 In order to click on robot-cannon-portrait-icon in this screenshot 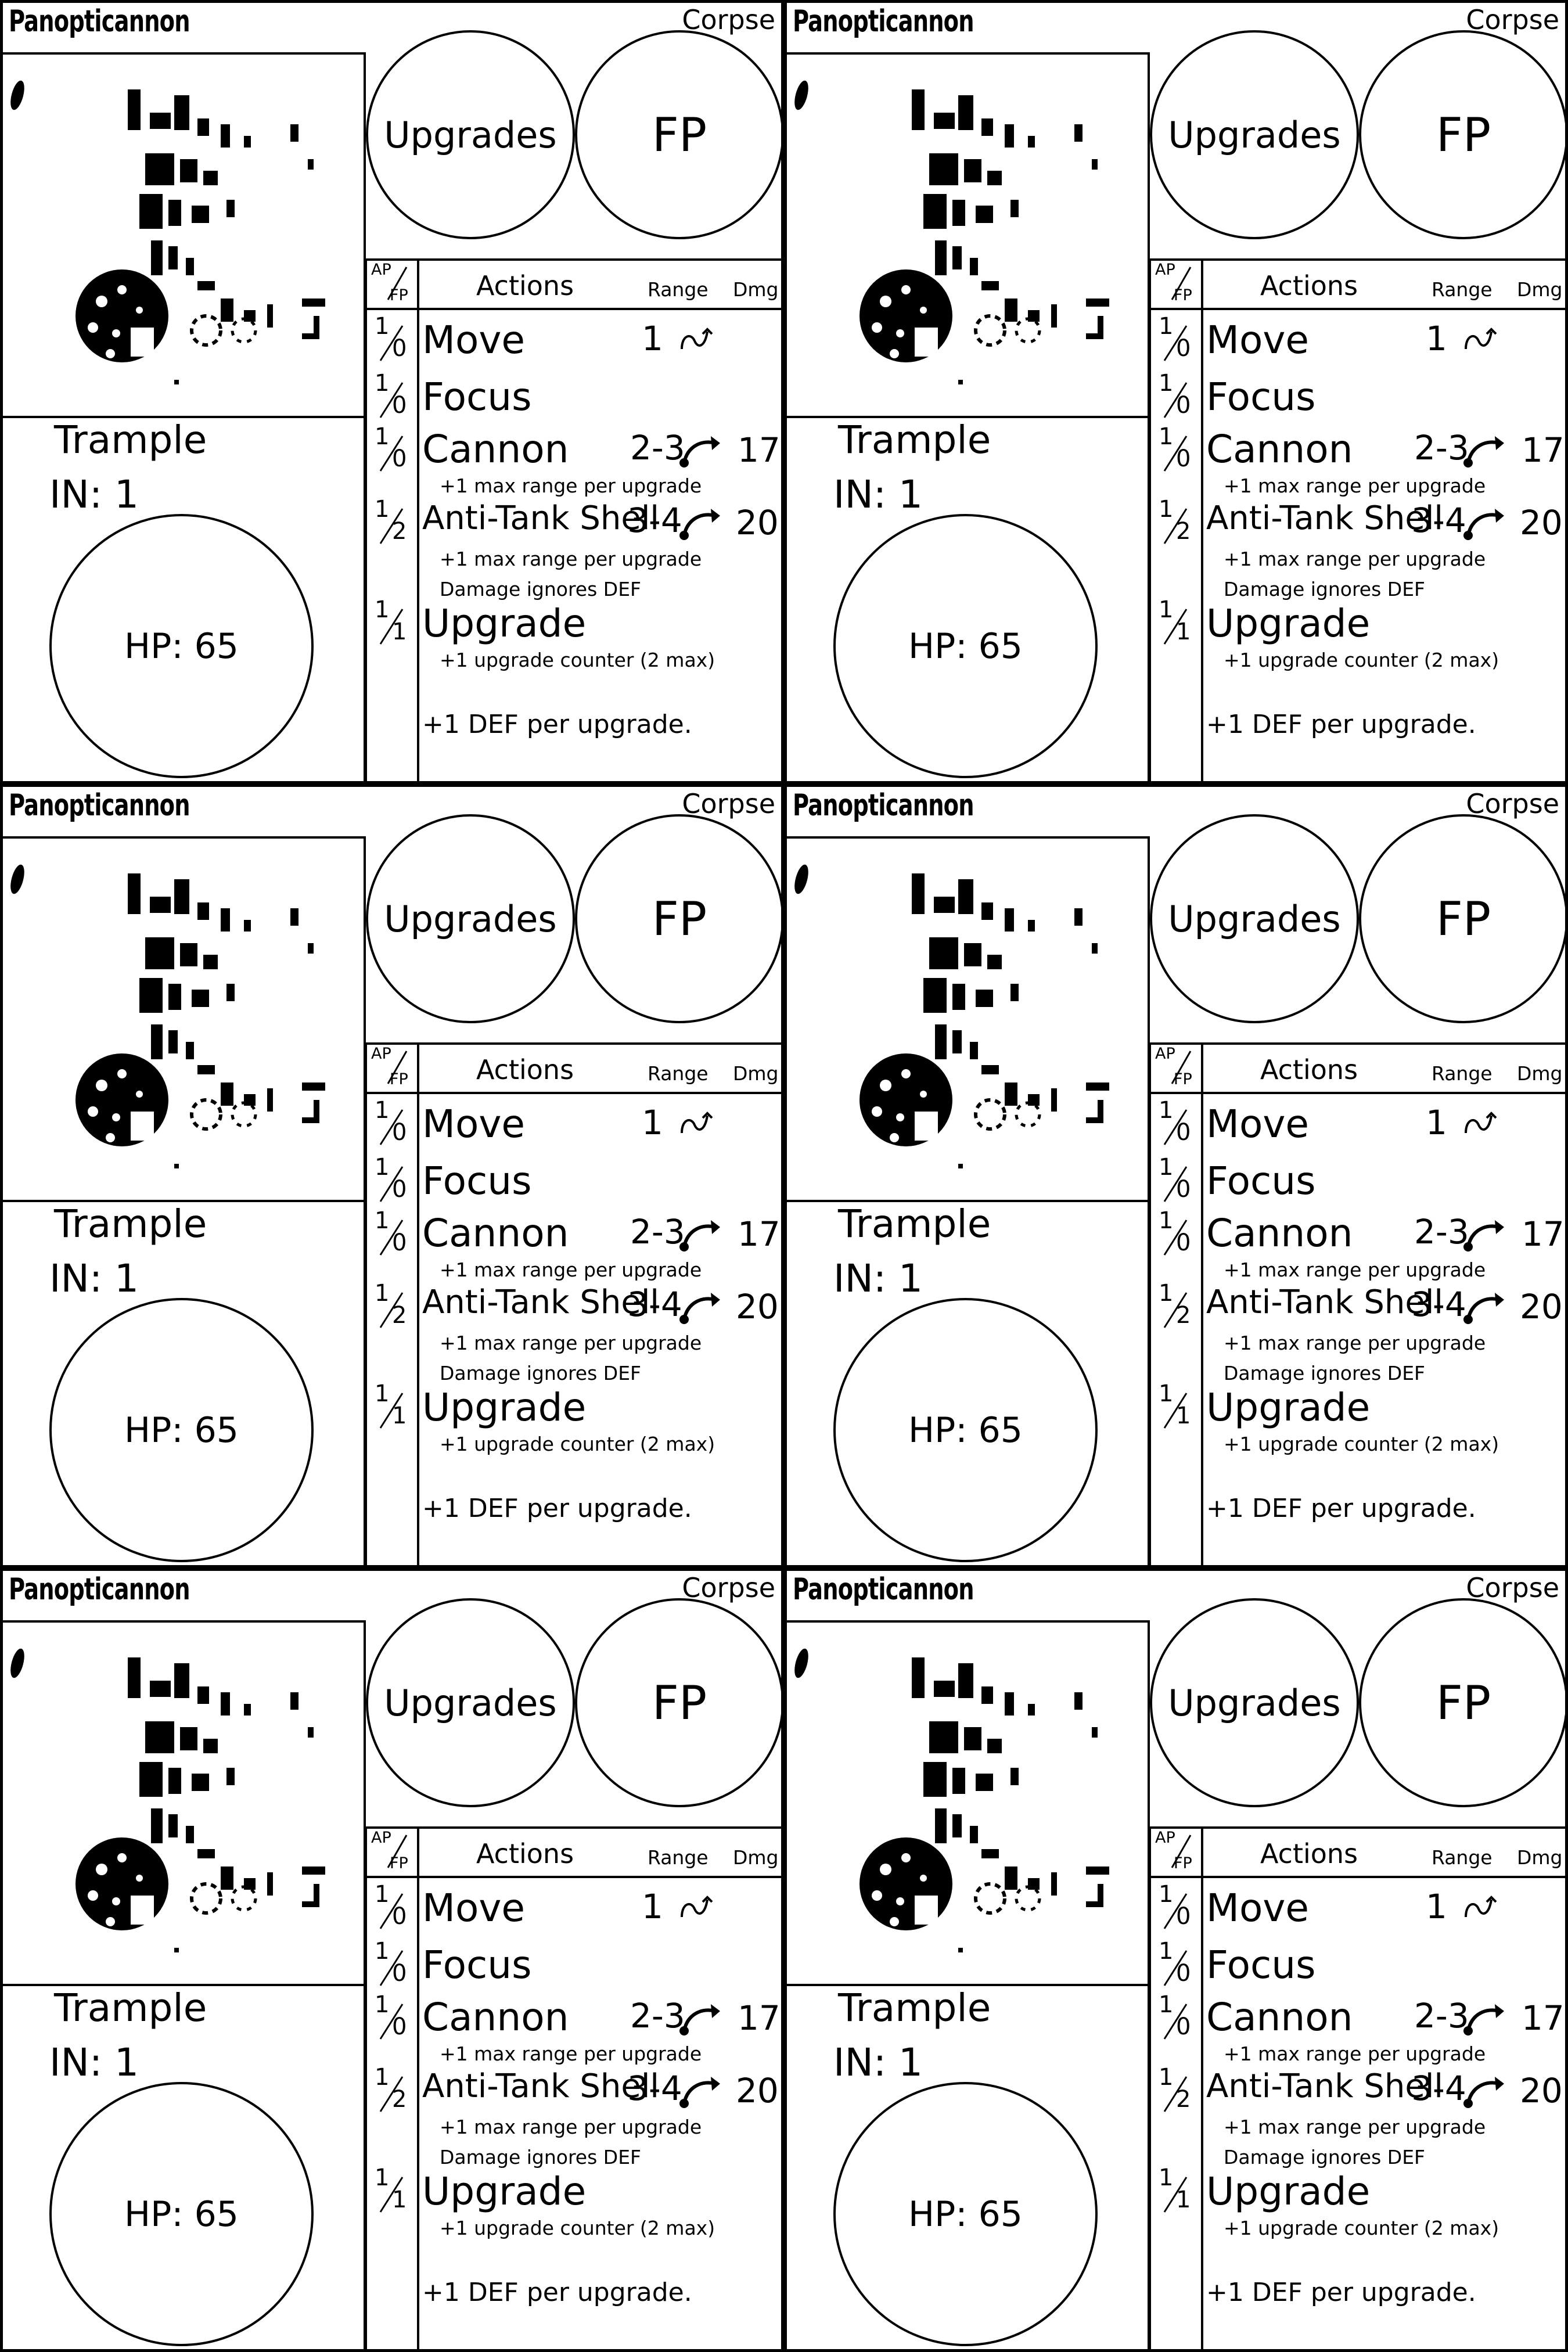, I will do `click(167, 1016)`.